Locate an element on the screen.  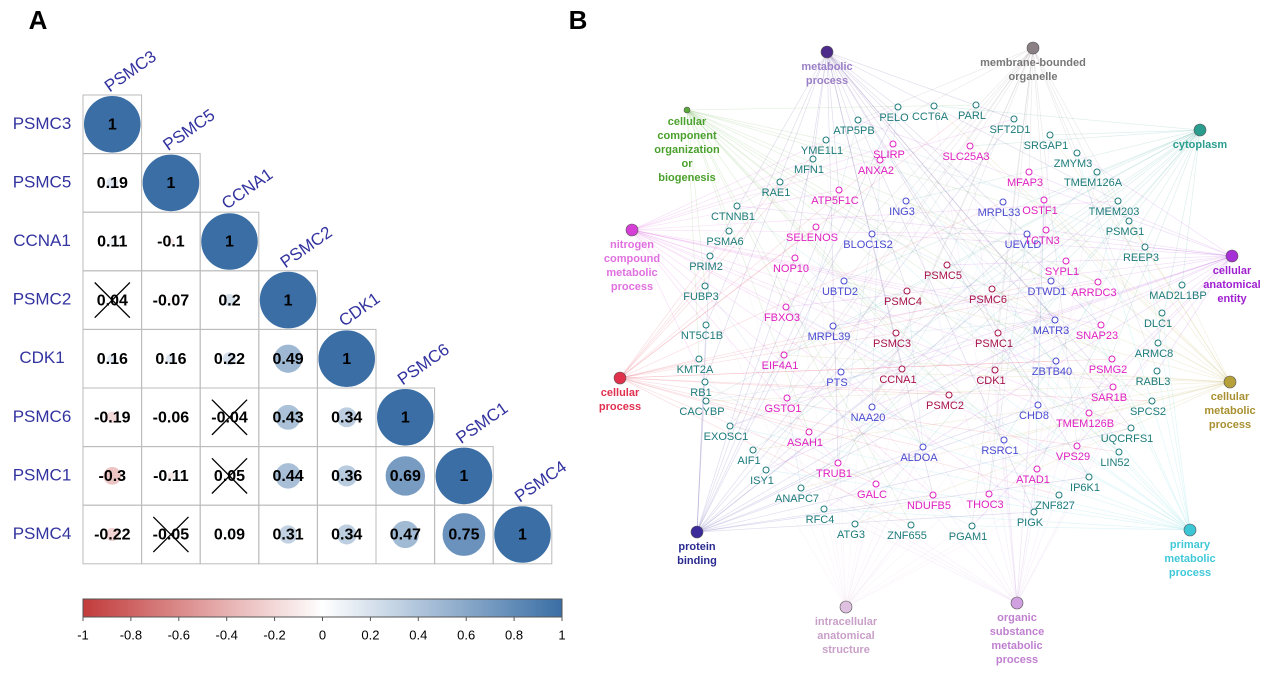
gene-label: CDK1 is located at coordinates (990, 381).